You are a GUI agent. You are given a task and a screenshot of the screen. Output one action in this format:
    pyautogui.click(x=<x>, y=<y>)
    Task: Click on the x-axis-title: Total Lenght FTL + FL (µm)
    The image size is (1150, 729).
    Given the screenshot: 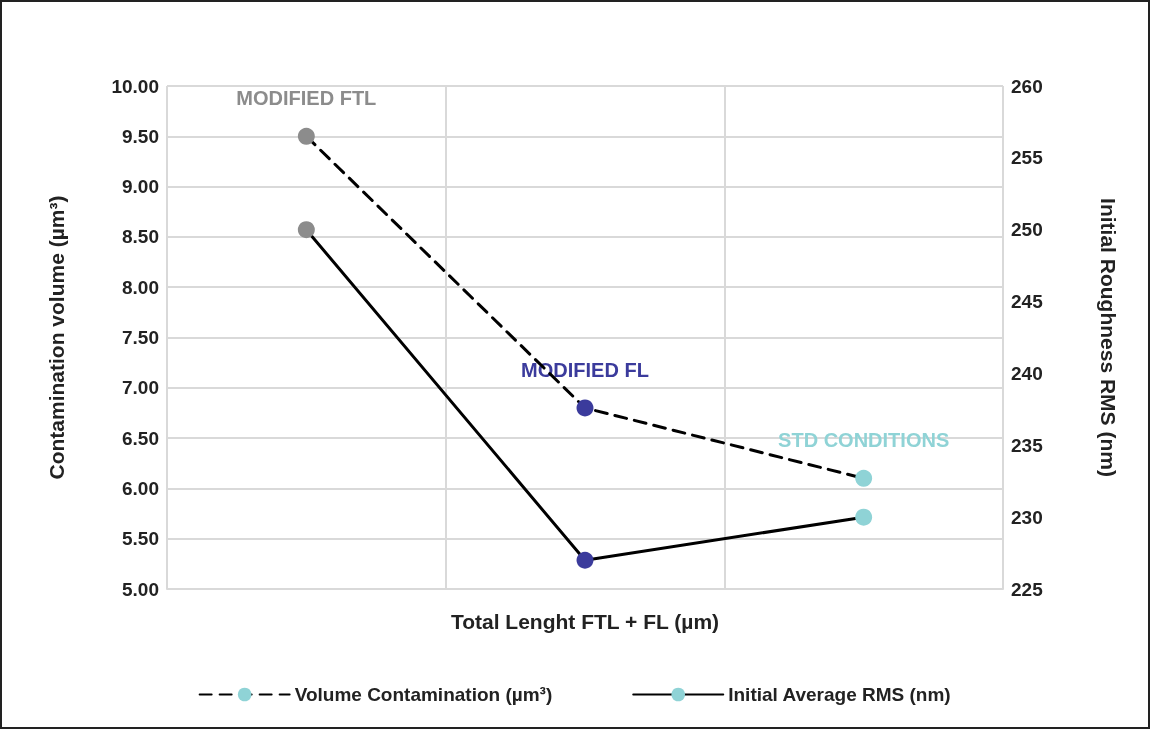 What is the action you would take?
    pyautogui.click(x=585, y=621)
    